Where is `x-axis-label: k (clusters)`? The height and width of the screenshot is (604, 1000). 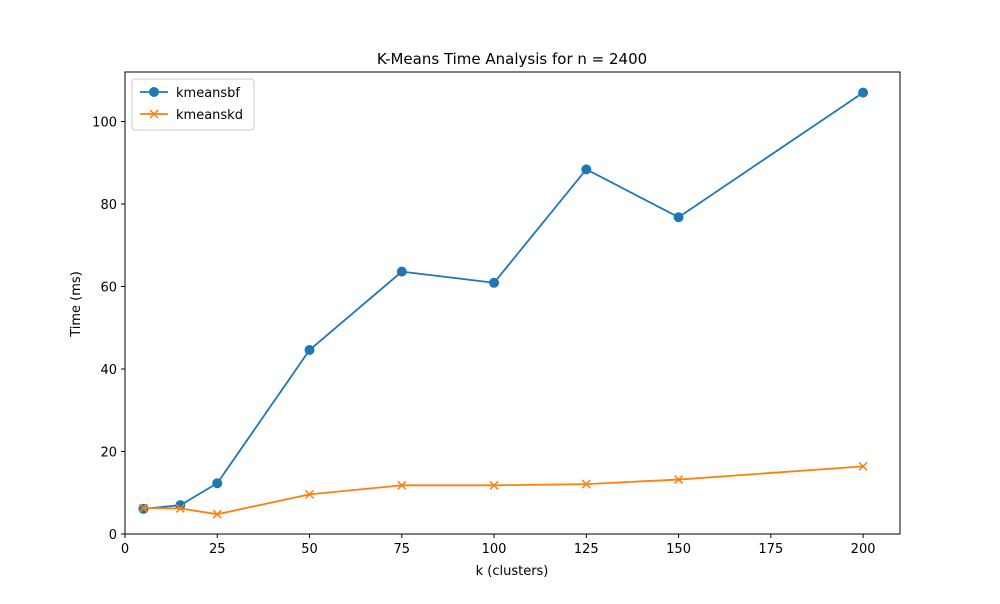
x-axis-label: k (clusters) is located at coordinates (512, 571).